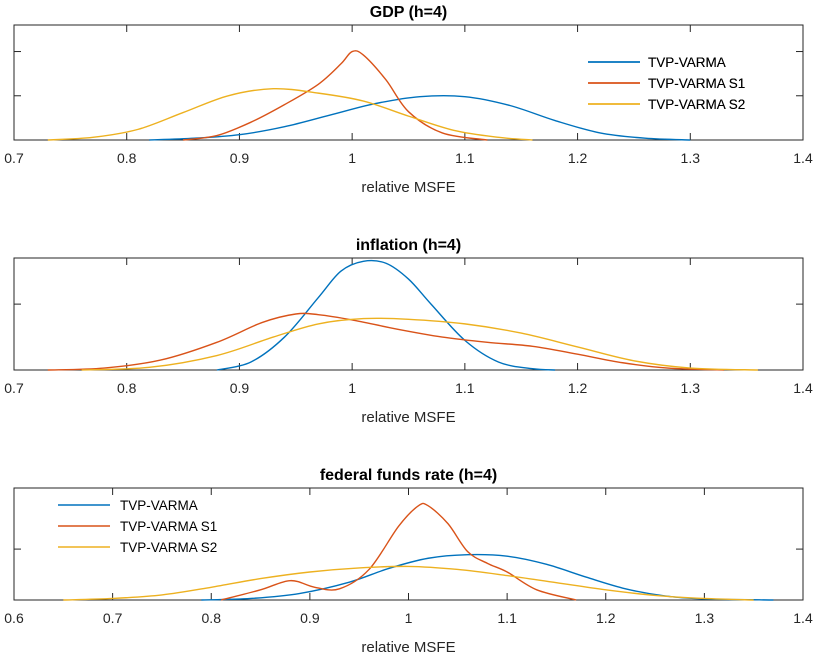 The image size is (817, 659). I want to click on x-tick-label: 0.6, so click(14, 618).